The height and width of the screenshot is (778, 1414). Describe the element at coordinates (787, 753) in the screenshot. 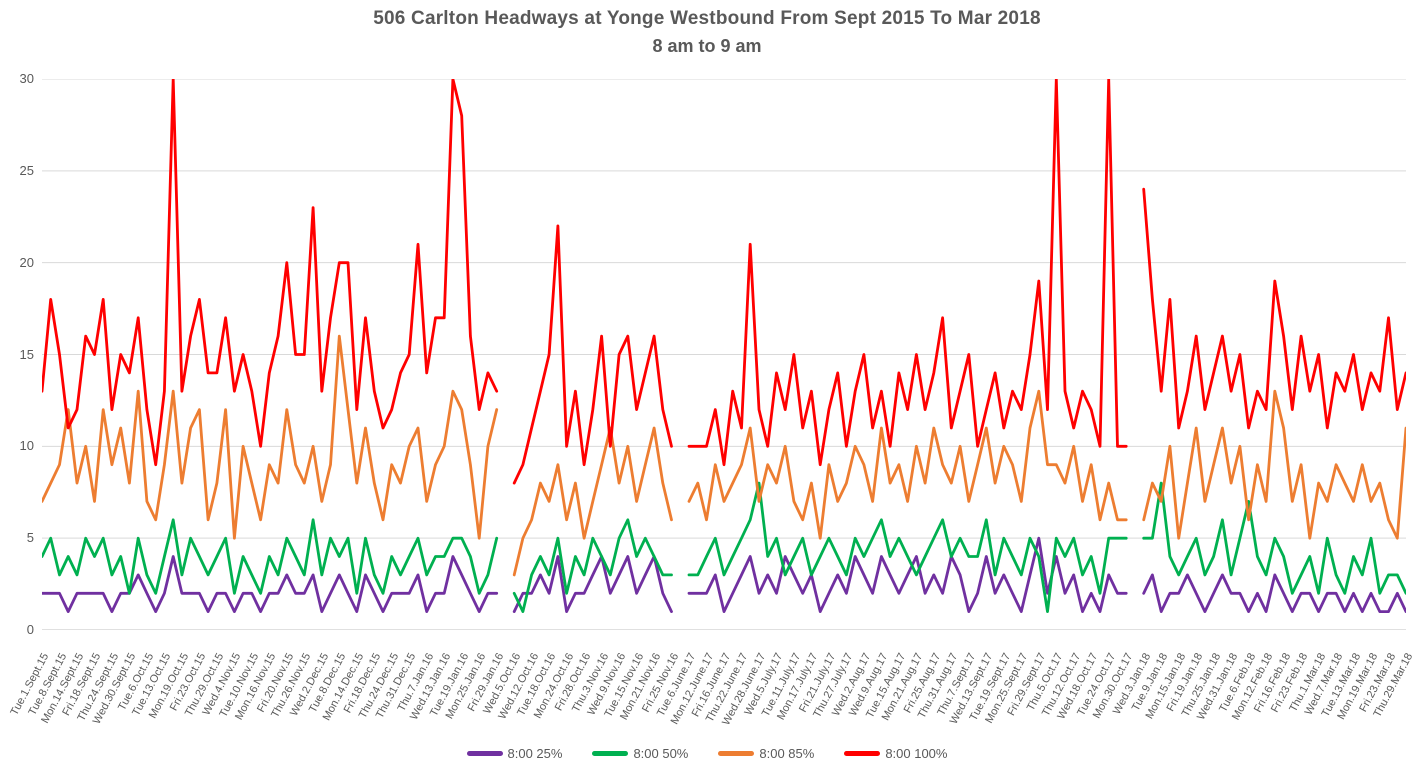

I see `legend-label: 8:00 85%` at that location.